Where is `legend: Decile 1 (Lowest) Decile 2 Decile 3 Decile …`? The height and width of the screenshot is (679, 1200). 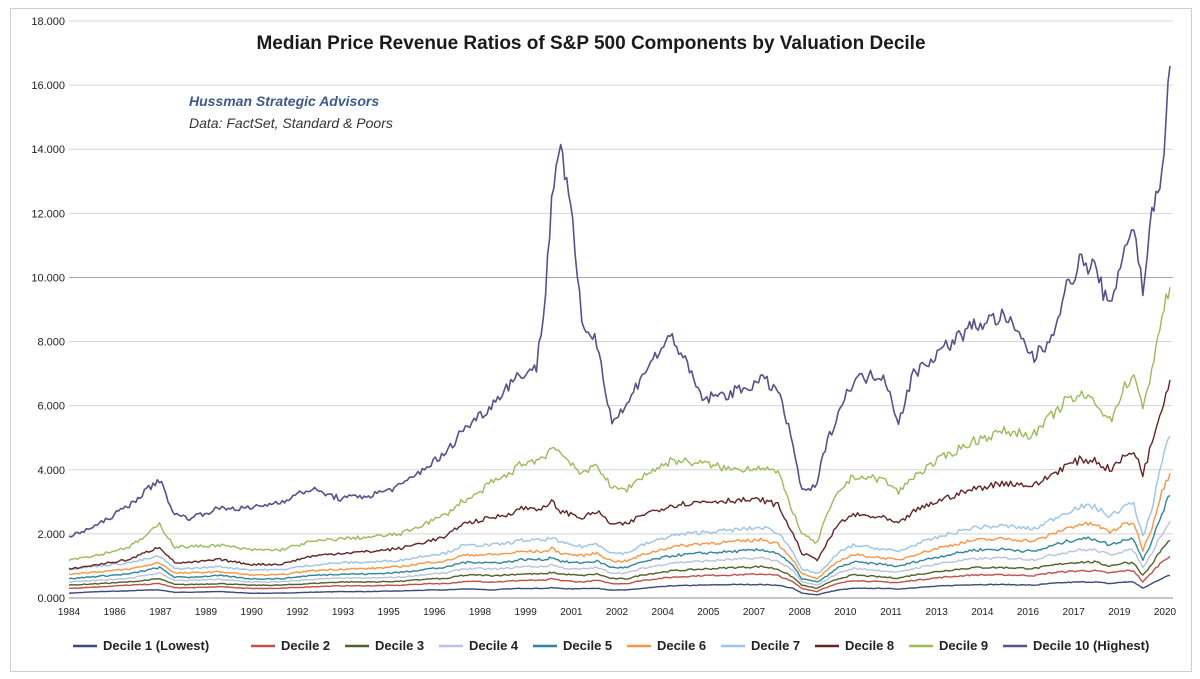 legend: Decile 1 (Lowest) Decile 2 Decile 3 Decile … is located at coordinates (611, 645).